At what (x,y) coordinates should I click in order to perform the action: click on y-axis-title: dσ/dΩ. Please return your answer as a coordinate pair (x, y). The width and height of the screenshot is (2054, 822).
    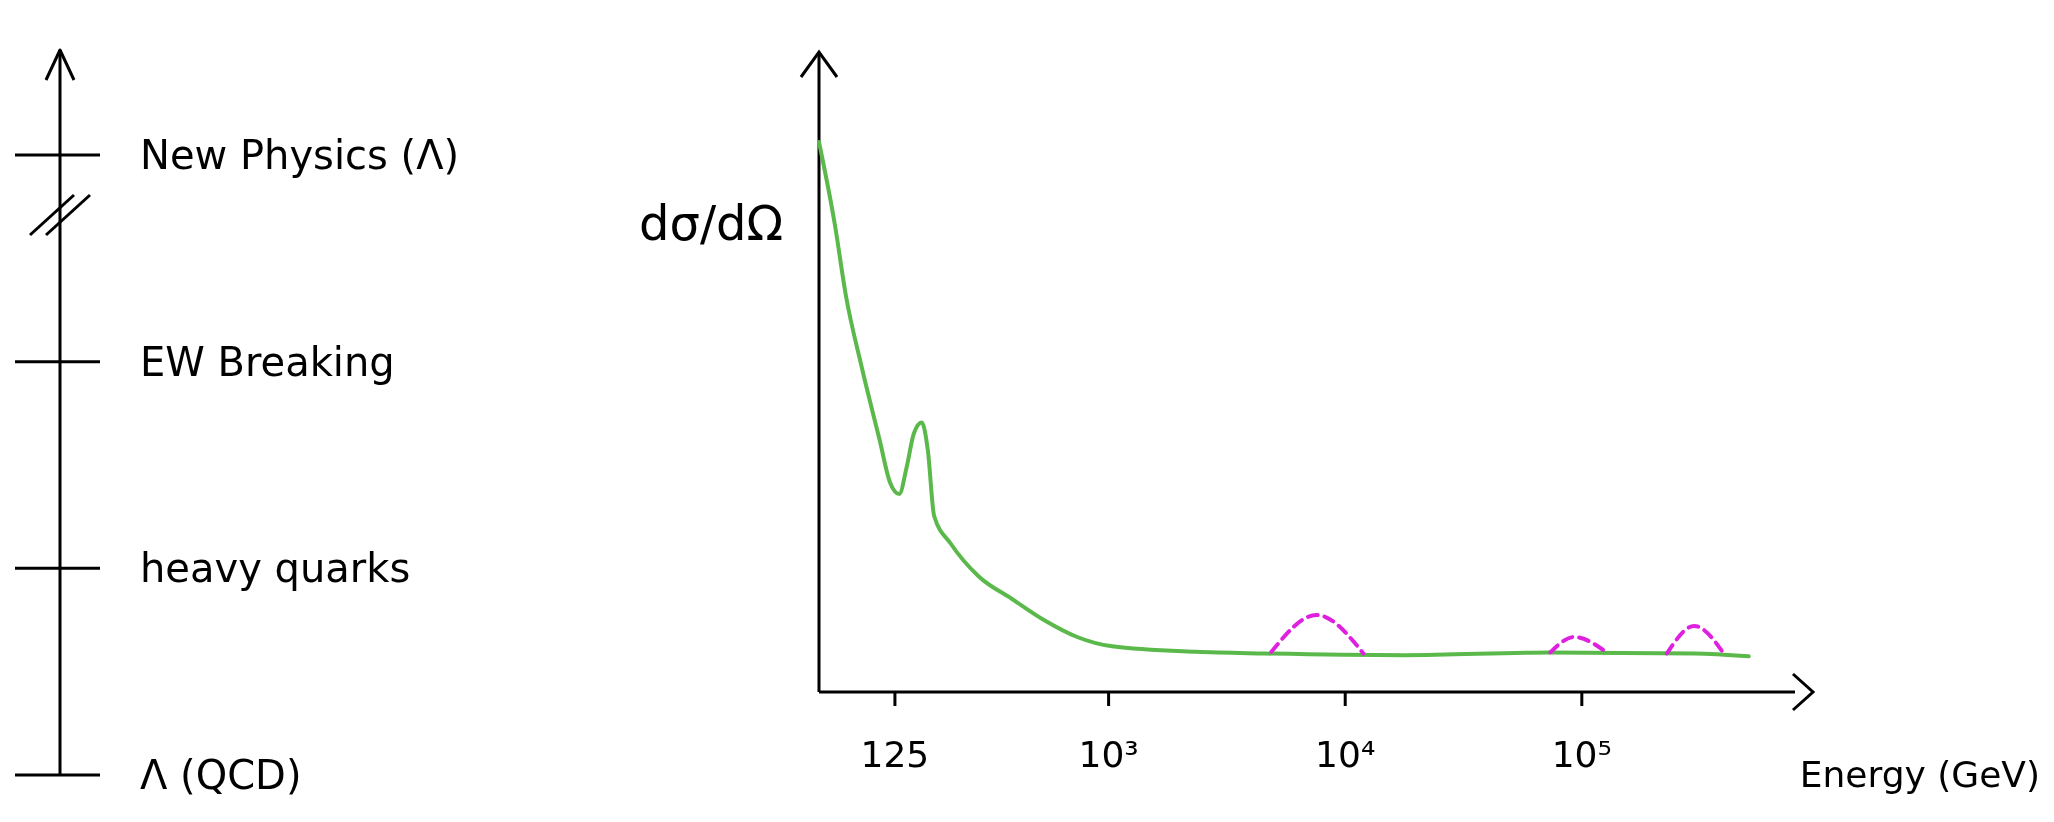
    Looking at the image, I should click on (711, 223).